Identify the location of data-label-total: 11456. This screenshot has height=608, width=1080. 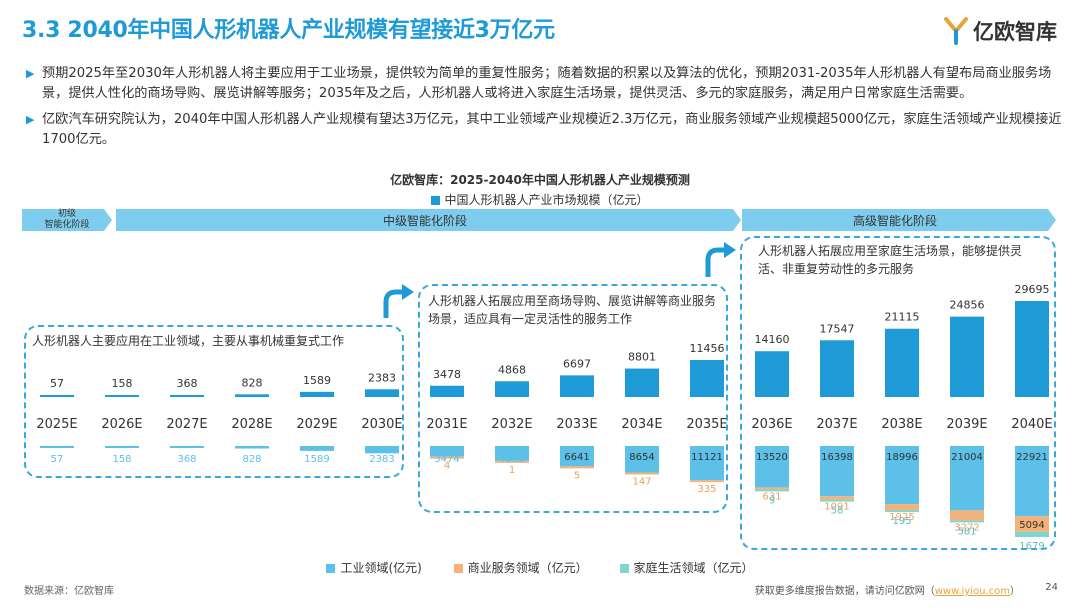
(707, 348).